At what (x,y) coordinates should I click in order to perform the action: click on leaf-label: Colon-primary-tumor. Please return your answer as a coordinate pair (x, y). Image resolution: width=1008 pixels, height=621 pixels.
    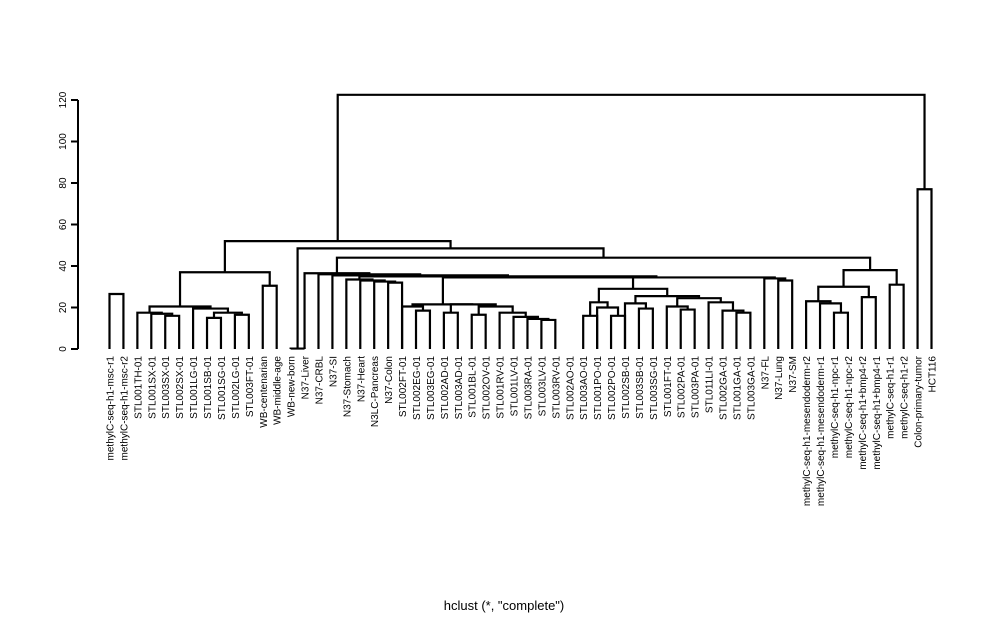
    Looking at the image, I should click on (919, 401).